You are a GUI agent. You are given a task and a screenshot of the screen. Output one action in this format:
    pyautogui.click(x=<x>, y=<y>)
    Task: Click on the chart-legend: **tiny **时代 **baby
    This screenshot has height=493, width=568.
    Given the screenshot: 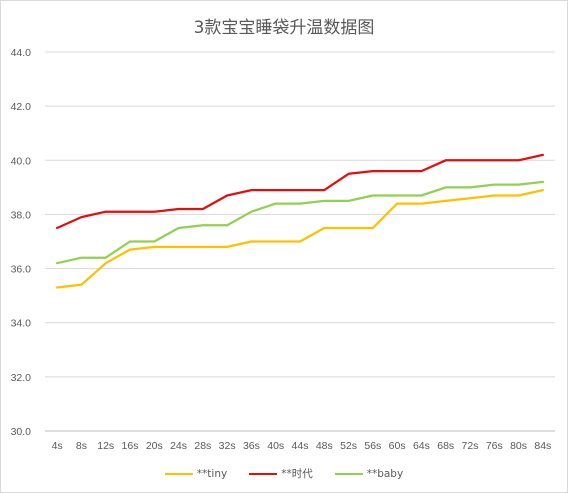 What is the action you would take?
    pyautogui.click(x=284, y=473)
    